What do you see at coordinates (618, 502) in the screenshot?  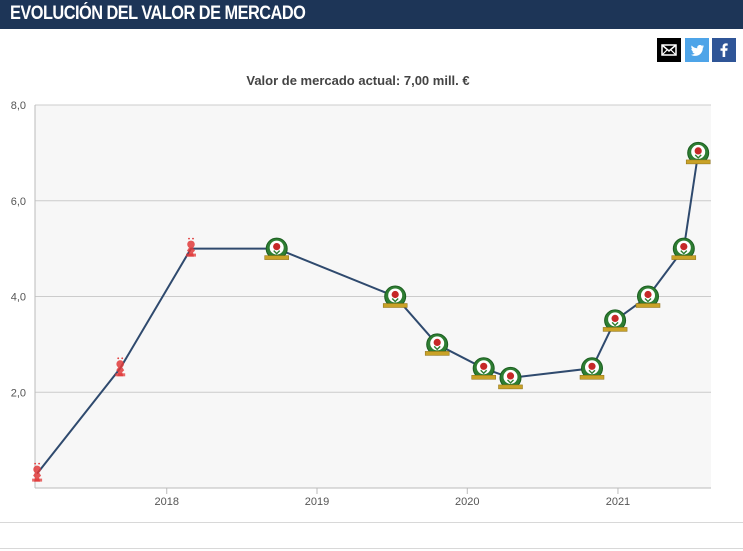 I see `x-tick-label: 2021` at bounding box center [618, 502].